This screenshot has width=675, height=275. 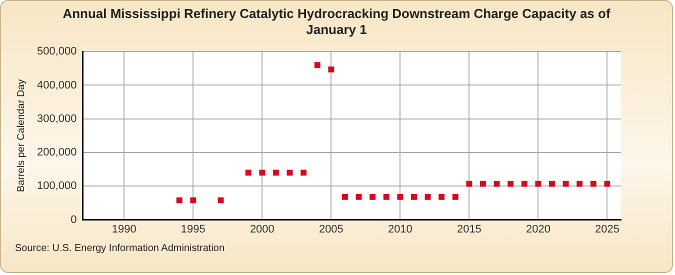 I want to click on x-tick-label: 2015, so click(x=469, y=229).